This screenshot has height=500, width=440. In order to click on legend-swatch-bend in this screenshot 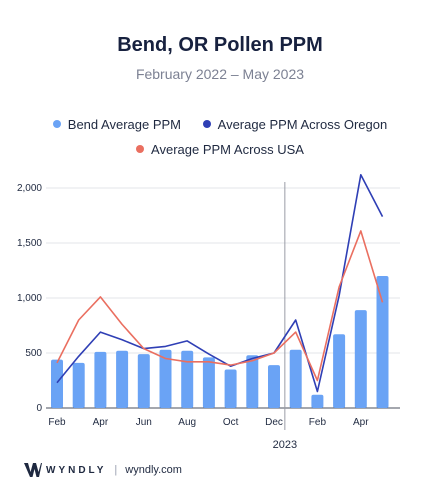, I will do `click(56, 124)`.